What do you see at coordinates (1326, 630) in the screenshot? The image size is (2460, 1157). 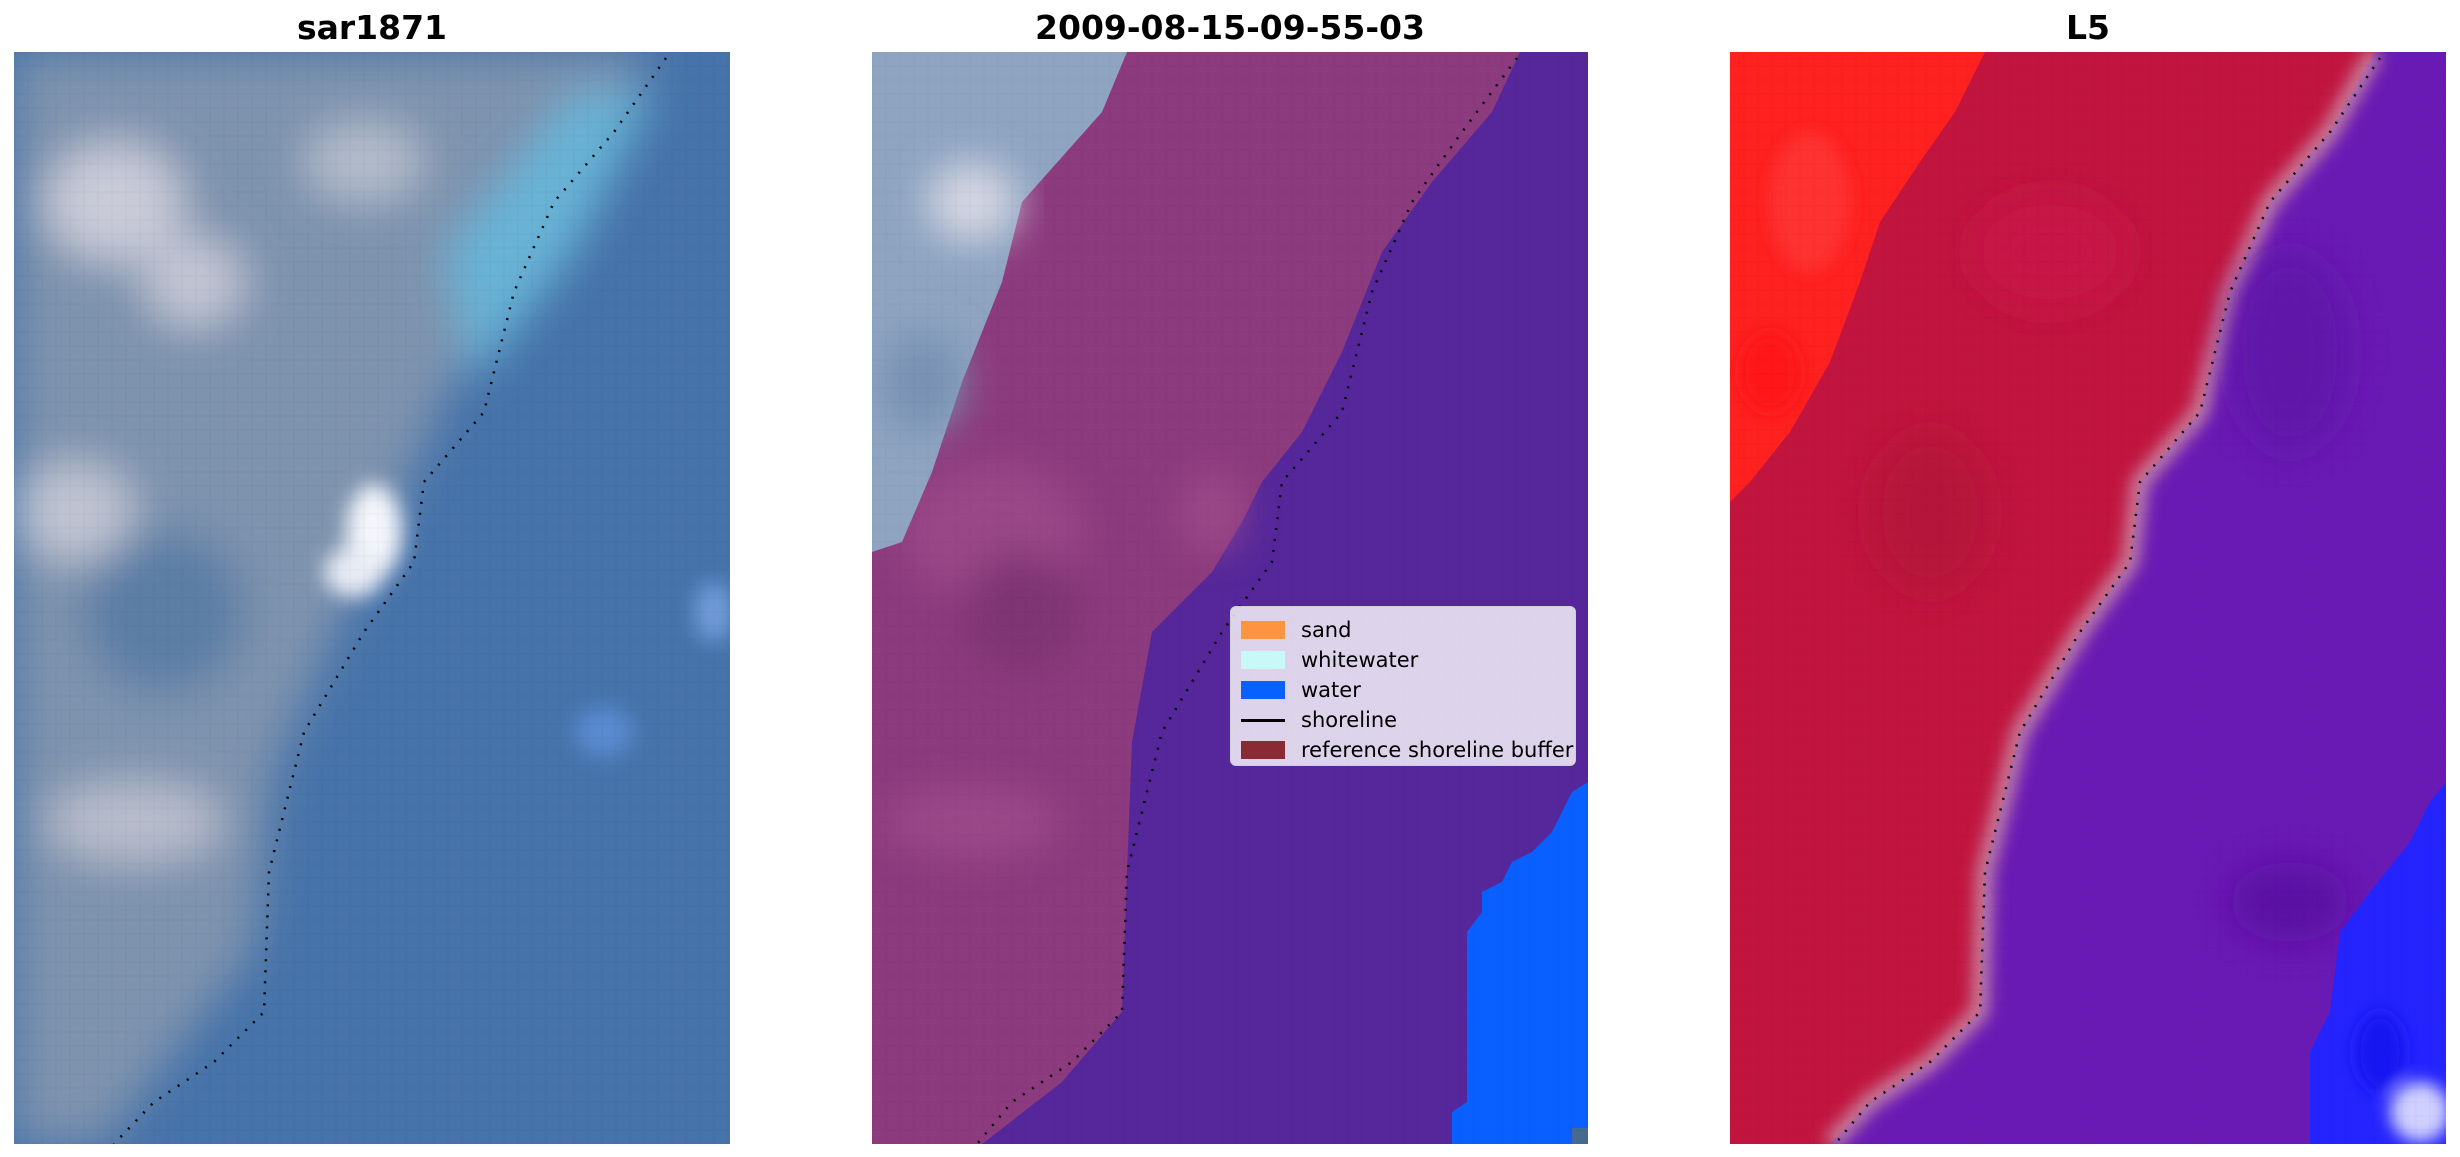 I see `legend-label: sand` at bounding box center [1326, 630].